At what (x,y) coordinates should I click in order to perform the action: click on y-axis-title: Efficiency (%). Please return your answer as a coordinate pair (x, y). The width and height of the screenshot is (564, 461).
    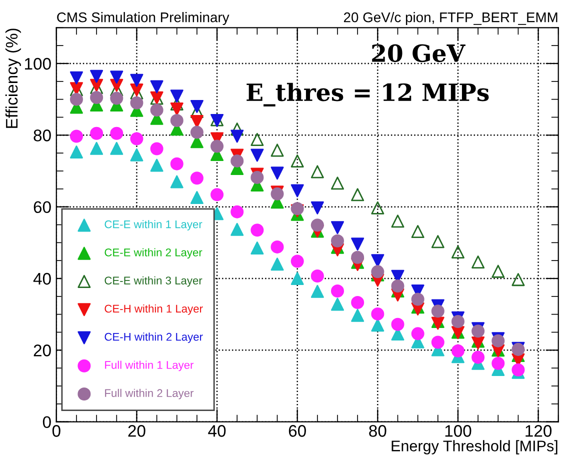
    Looking at the image, I should click on (13, 78).